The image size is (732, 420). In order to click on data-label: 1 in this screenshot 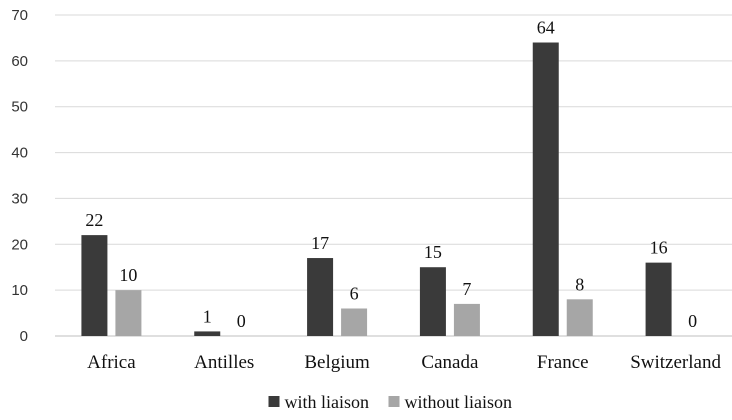, I will do `click(207, 316)`.